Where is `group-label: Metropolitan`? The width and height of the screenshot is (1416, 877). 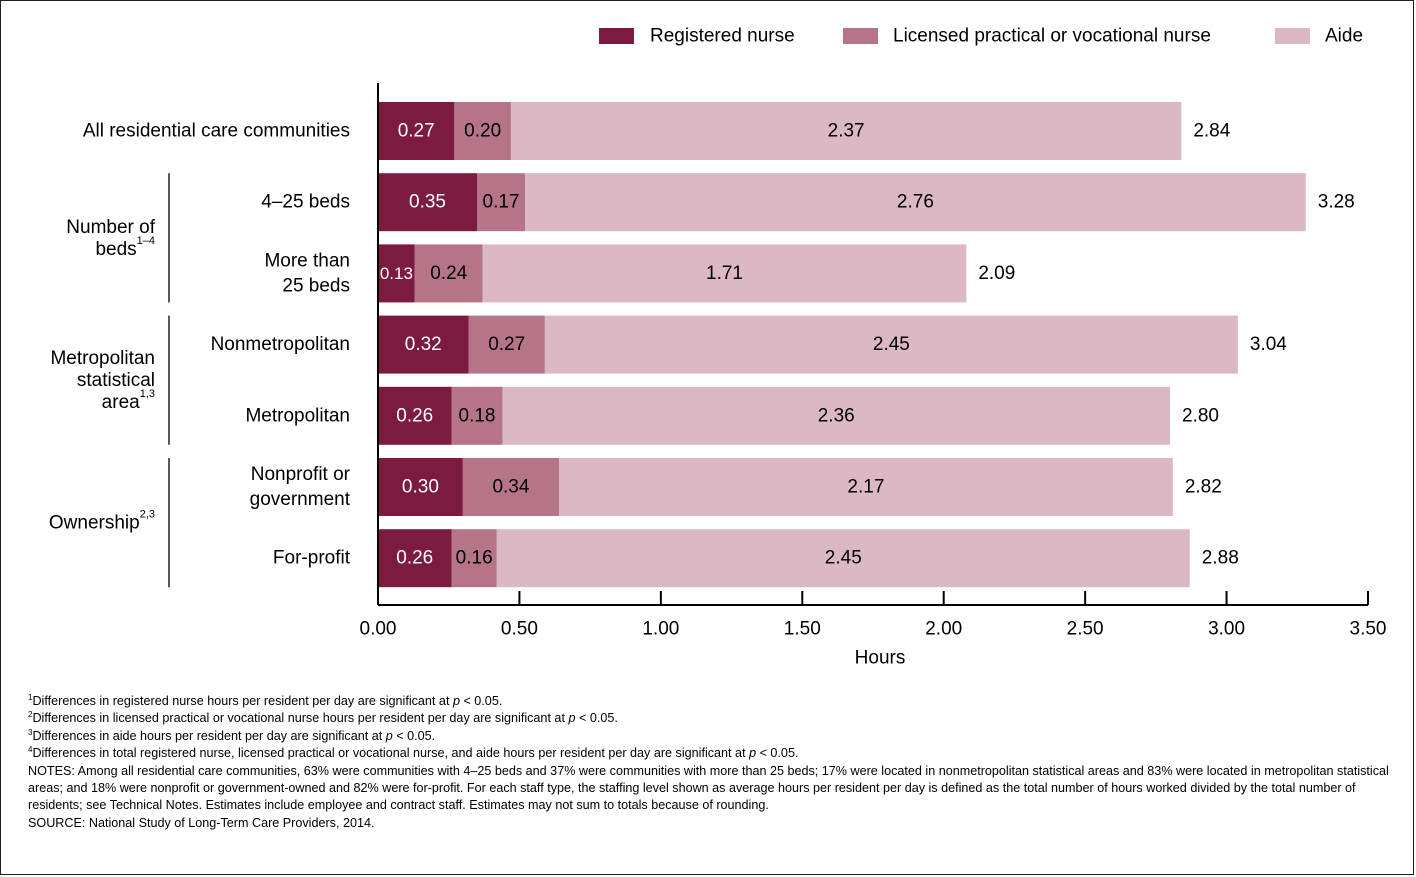
group-label: Metropolitan is located at coordinates (102, 358).